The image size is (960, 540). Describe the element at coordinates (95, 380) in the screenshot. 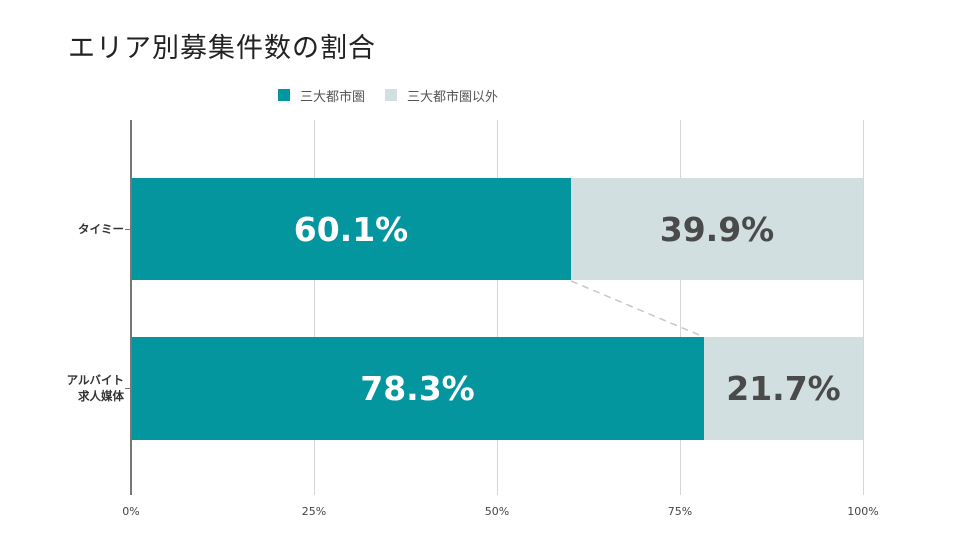

I see `category-label-line: アルバイト` at that location.